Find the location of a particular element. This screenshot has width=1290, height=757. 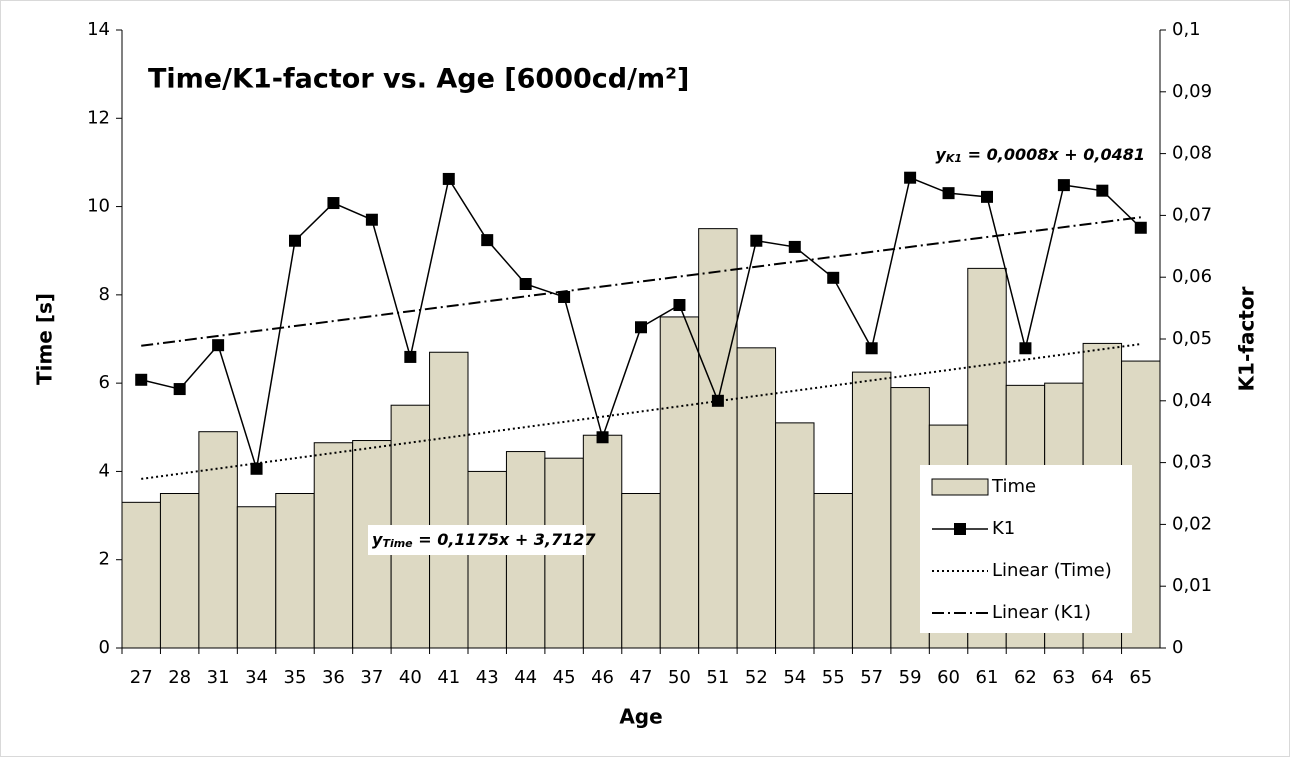

y2-tick-label: 0,07 is located at coordinates (1192, 214).